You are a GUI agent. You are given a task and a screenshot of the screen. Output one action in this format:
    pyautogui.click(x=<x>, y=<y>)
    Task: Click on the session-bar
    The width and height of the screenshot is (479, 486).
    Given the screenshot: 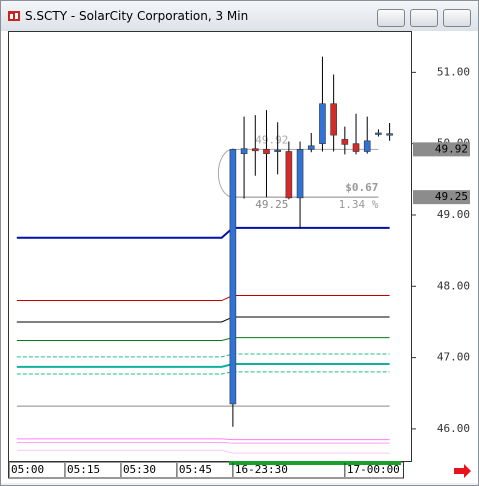 What is the action you would take?
    pyautogui.click(x=315, y=463)
    